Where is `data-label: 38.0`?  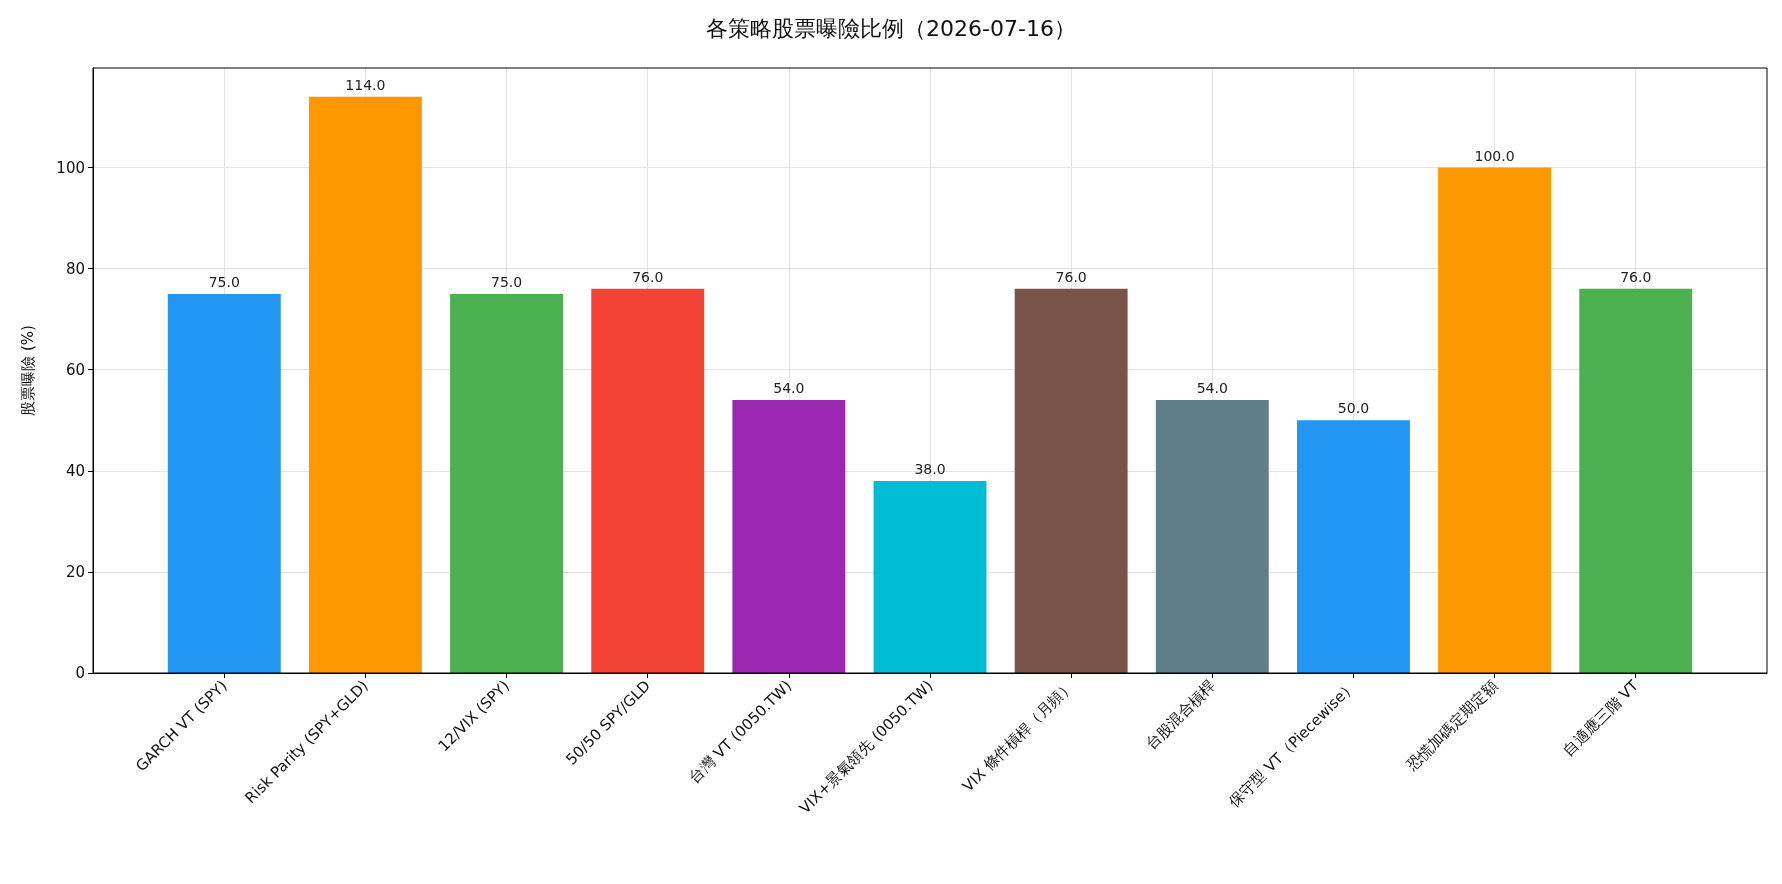 data-label: 38.0 is located at coordinates (930, 468).